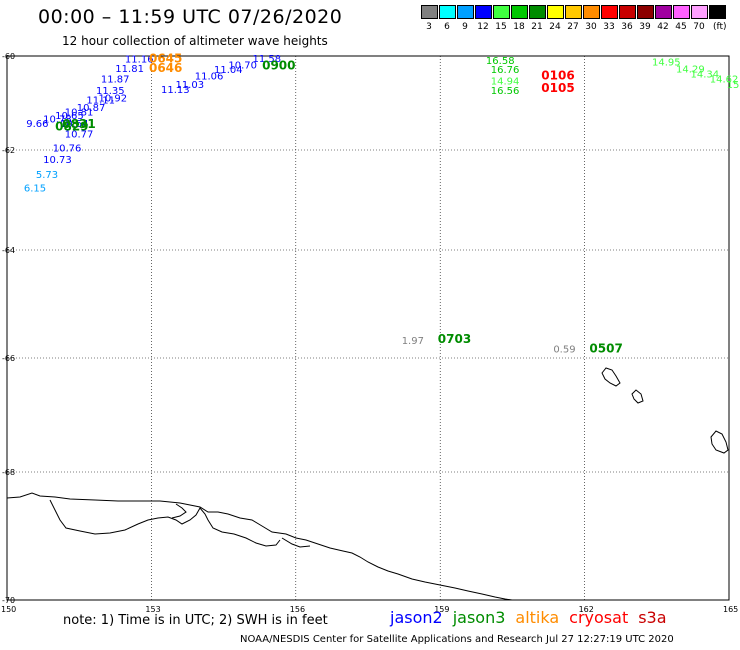  Describe the element at coordinates (557, 76) in the screenshot. I see `time-label: 0106` at that location.